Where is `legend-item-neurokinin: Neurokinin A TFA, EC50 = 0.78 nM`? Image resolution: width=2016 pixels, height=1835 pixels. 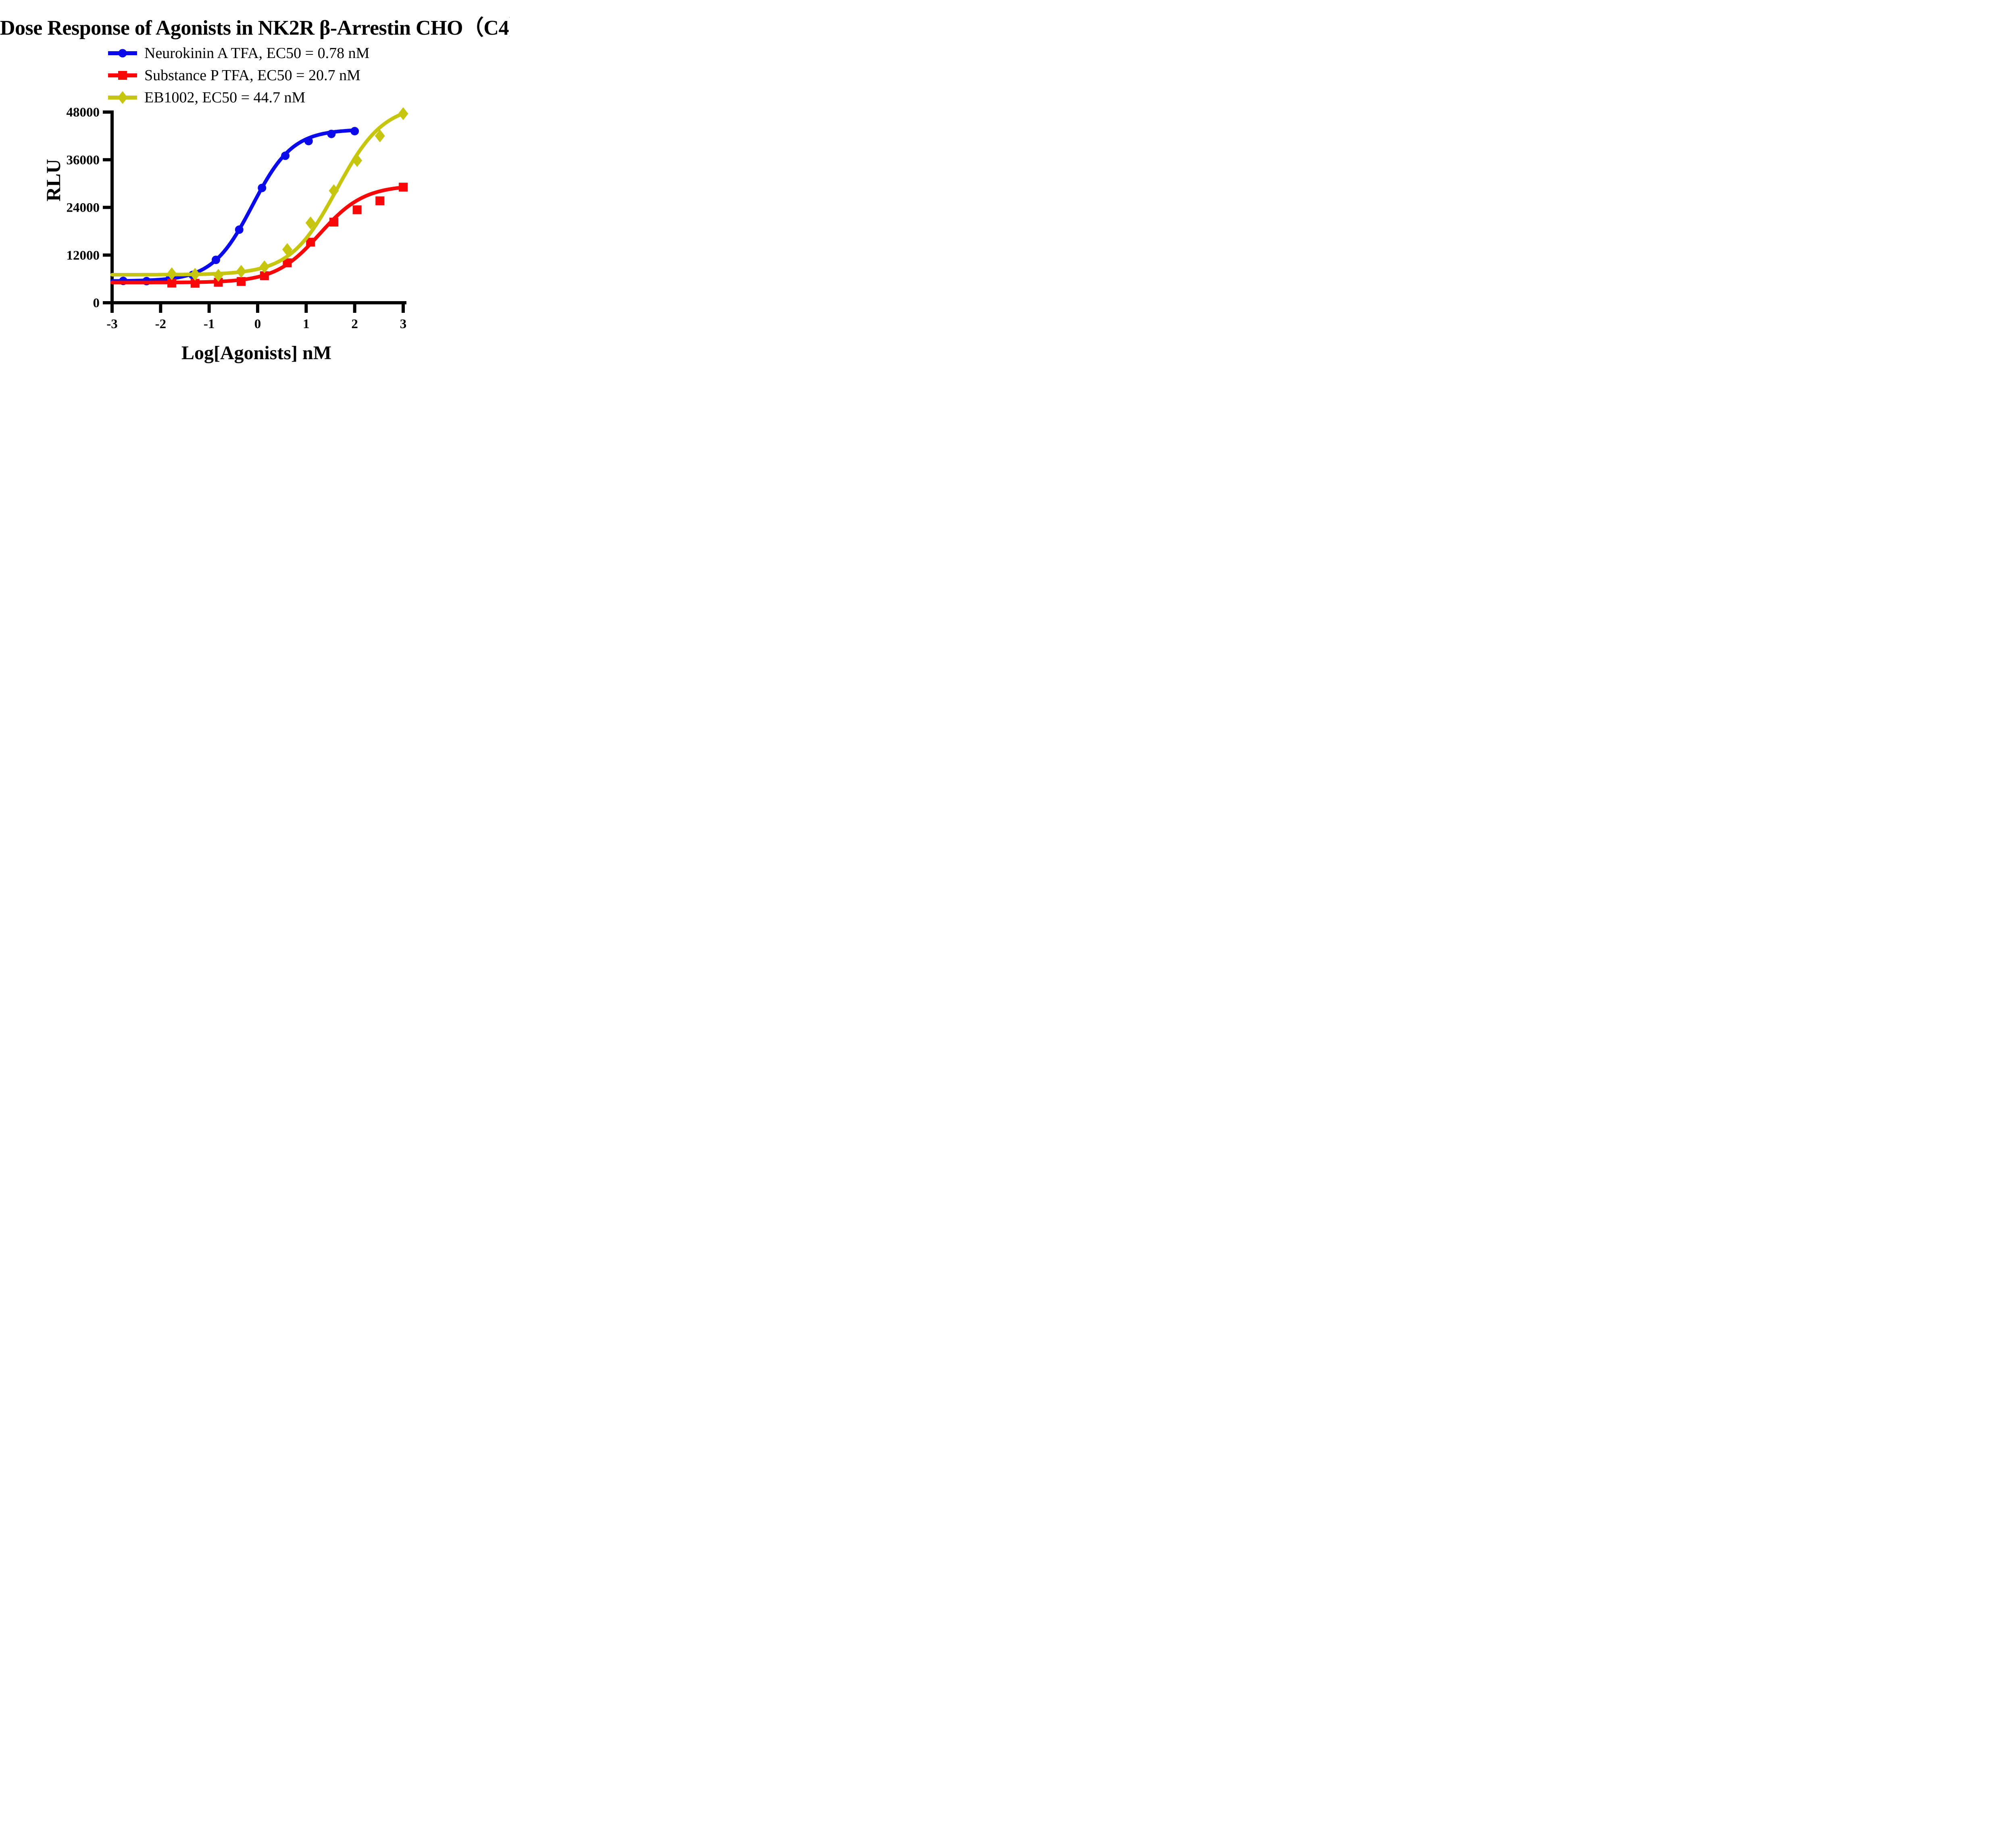 legend-item-neurokinin: Neurokinin A TFA, EC50 = 0.78 nM is located at coordinates (238, 53).